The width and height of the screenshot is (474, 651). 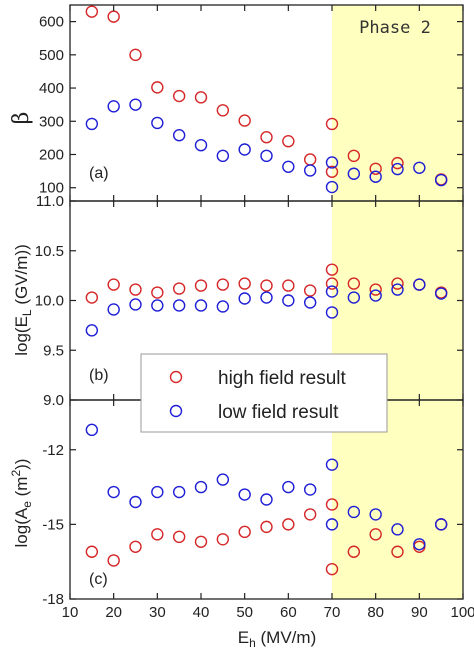 I want to click on legend-low-marker, so click(x=176, y=411).